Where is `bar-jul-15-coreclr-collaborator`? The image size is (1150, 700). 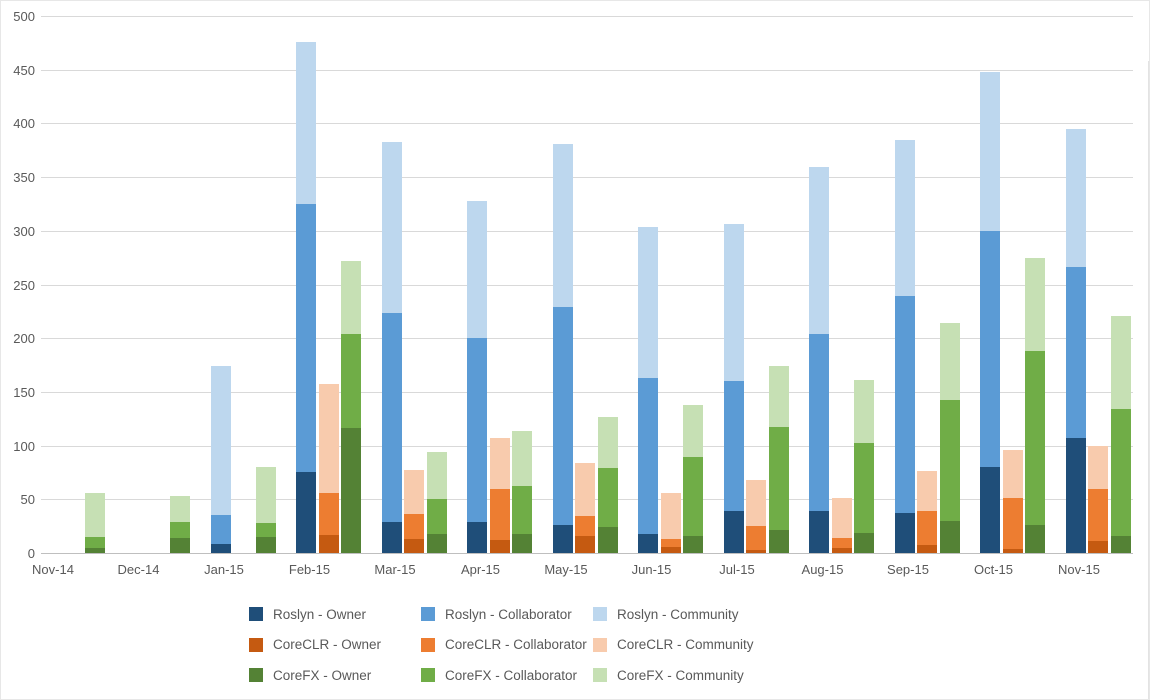 bar-jul-15-coreclr-collaborator is located at coordinates (756, 538).